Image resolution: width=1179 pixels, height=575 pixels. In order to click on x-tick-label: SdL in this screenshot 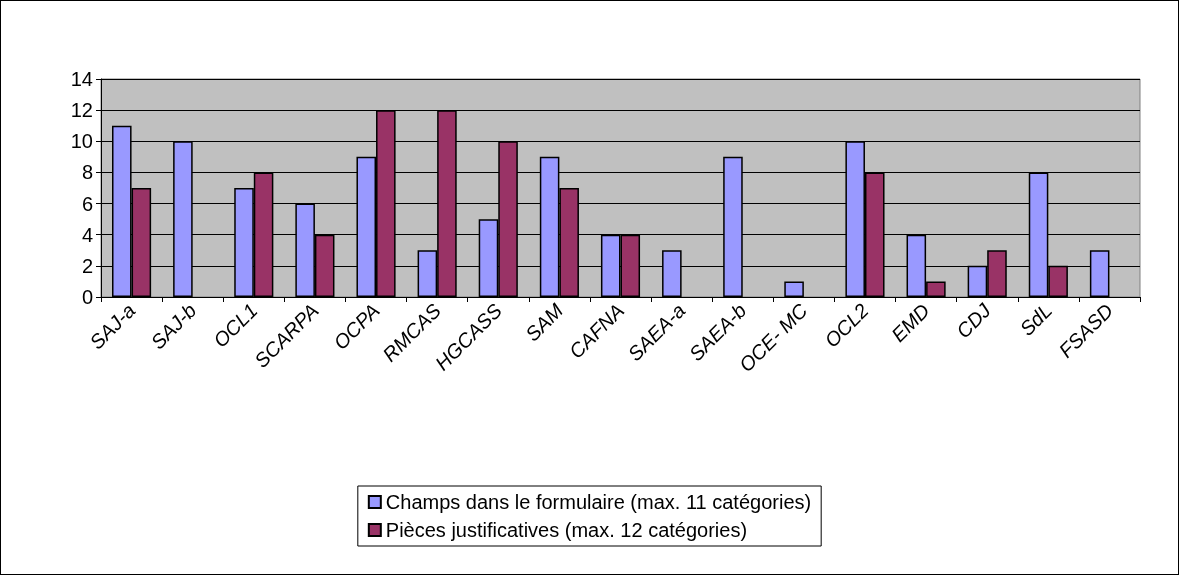, I will do `click(1036, 319)`.